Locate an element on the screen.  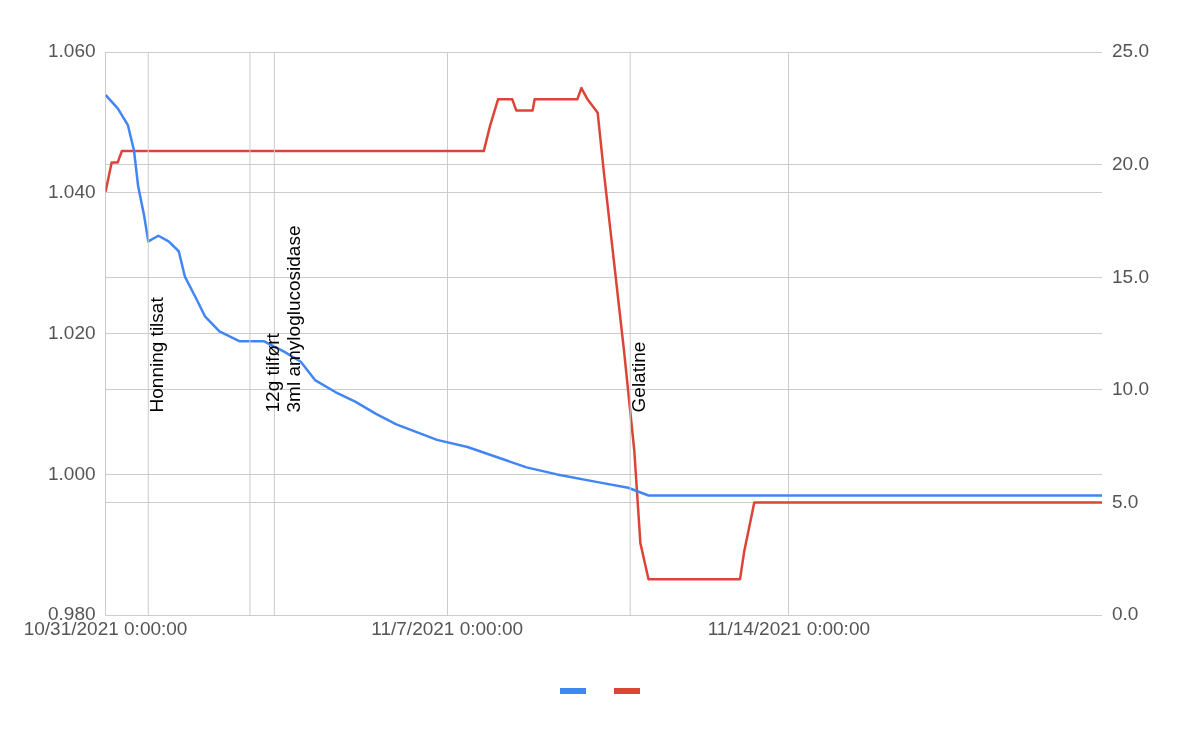
ref-line-label: Honning tilsat is located at coordinates (156, 354).